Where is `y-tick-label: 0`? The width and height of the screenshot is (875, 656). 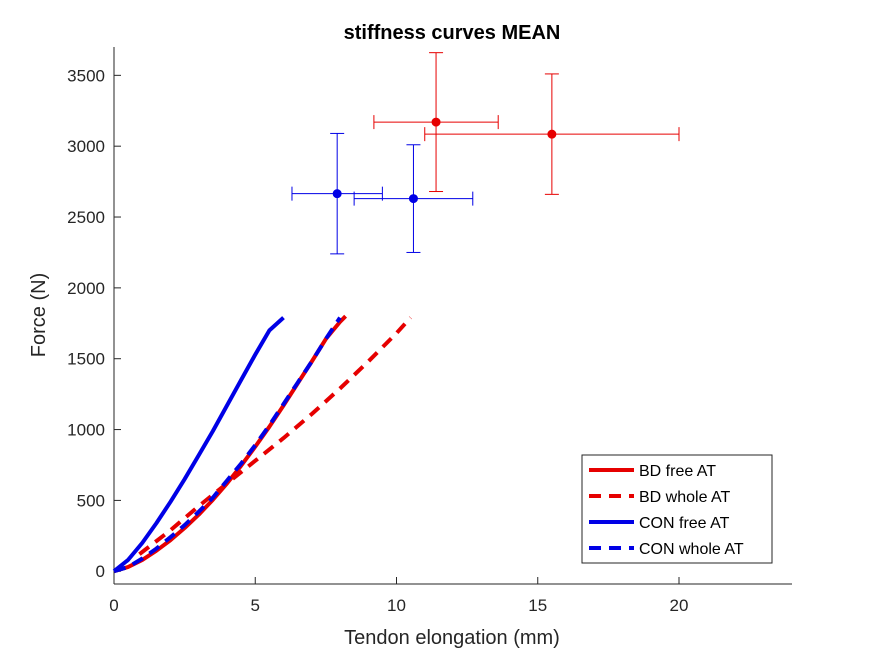
y-tick-label: 0 is located at coordinates (100, 571).